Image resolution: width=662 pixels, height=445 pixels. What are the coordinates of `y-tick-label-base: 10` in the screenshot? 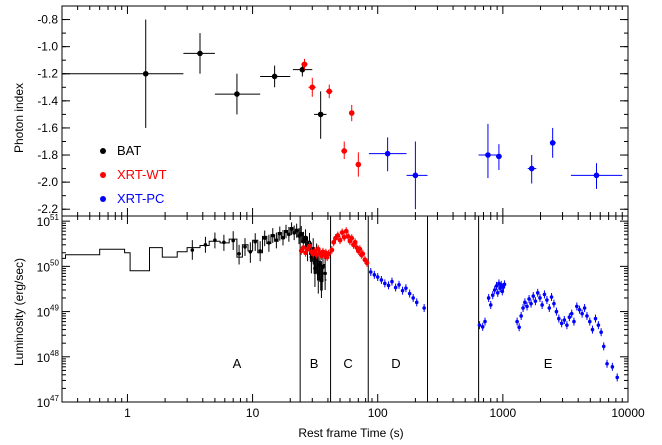 It's located at (44, 358).